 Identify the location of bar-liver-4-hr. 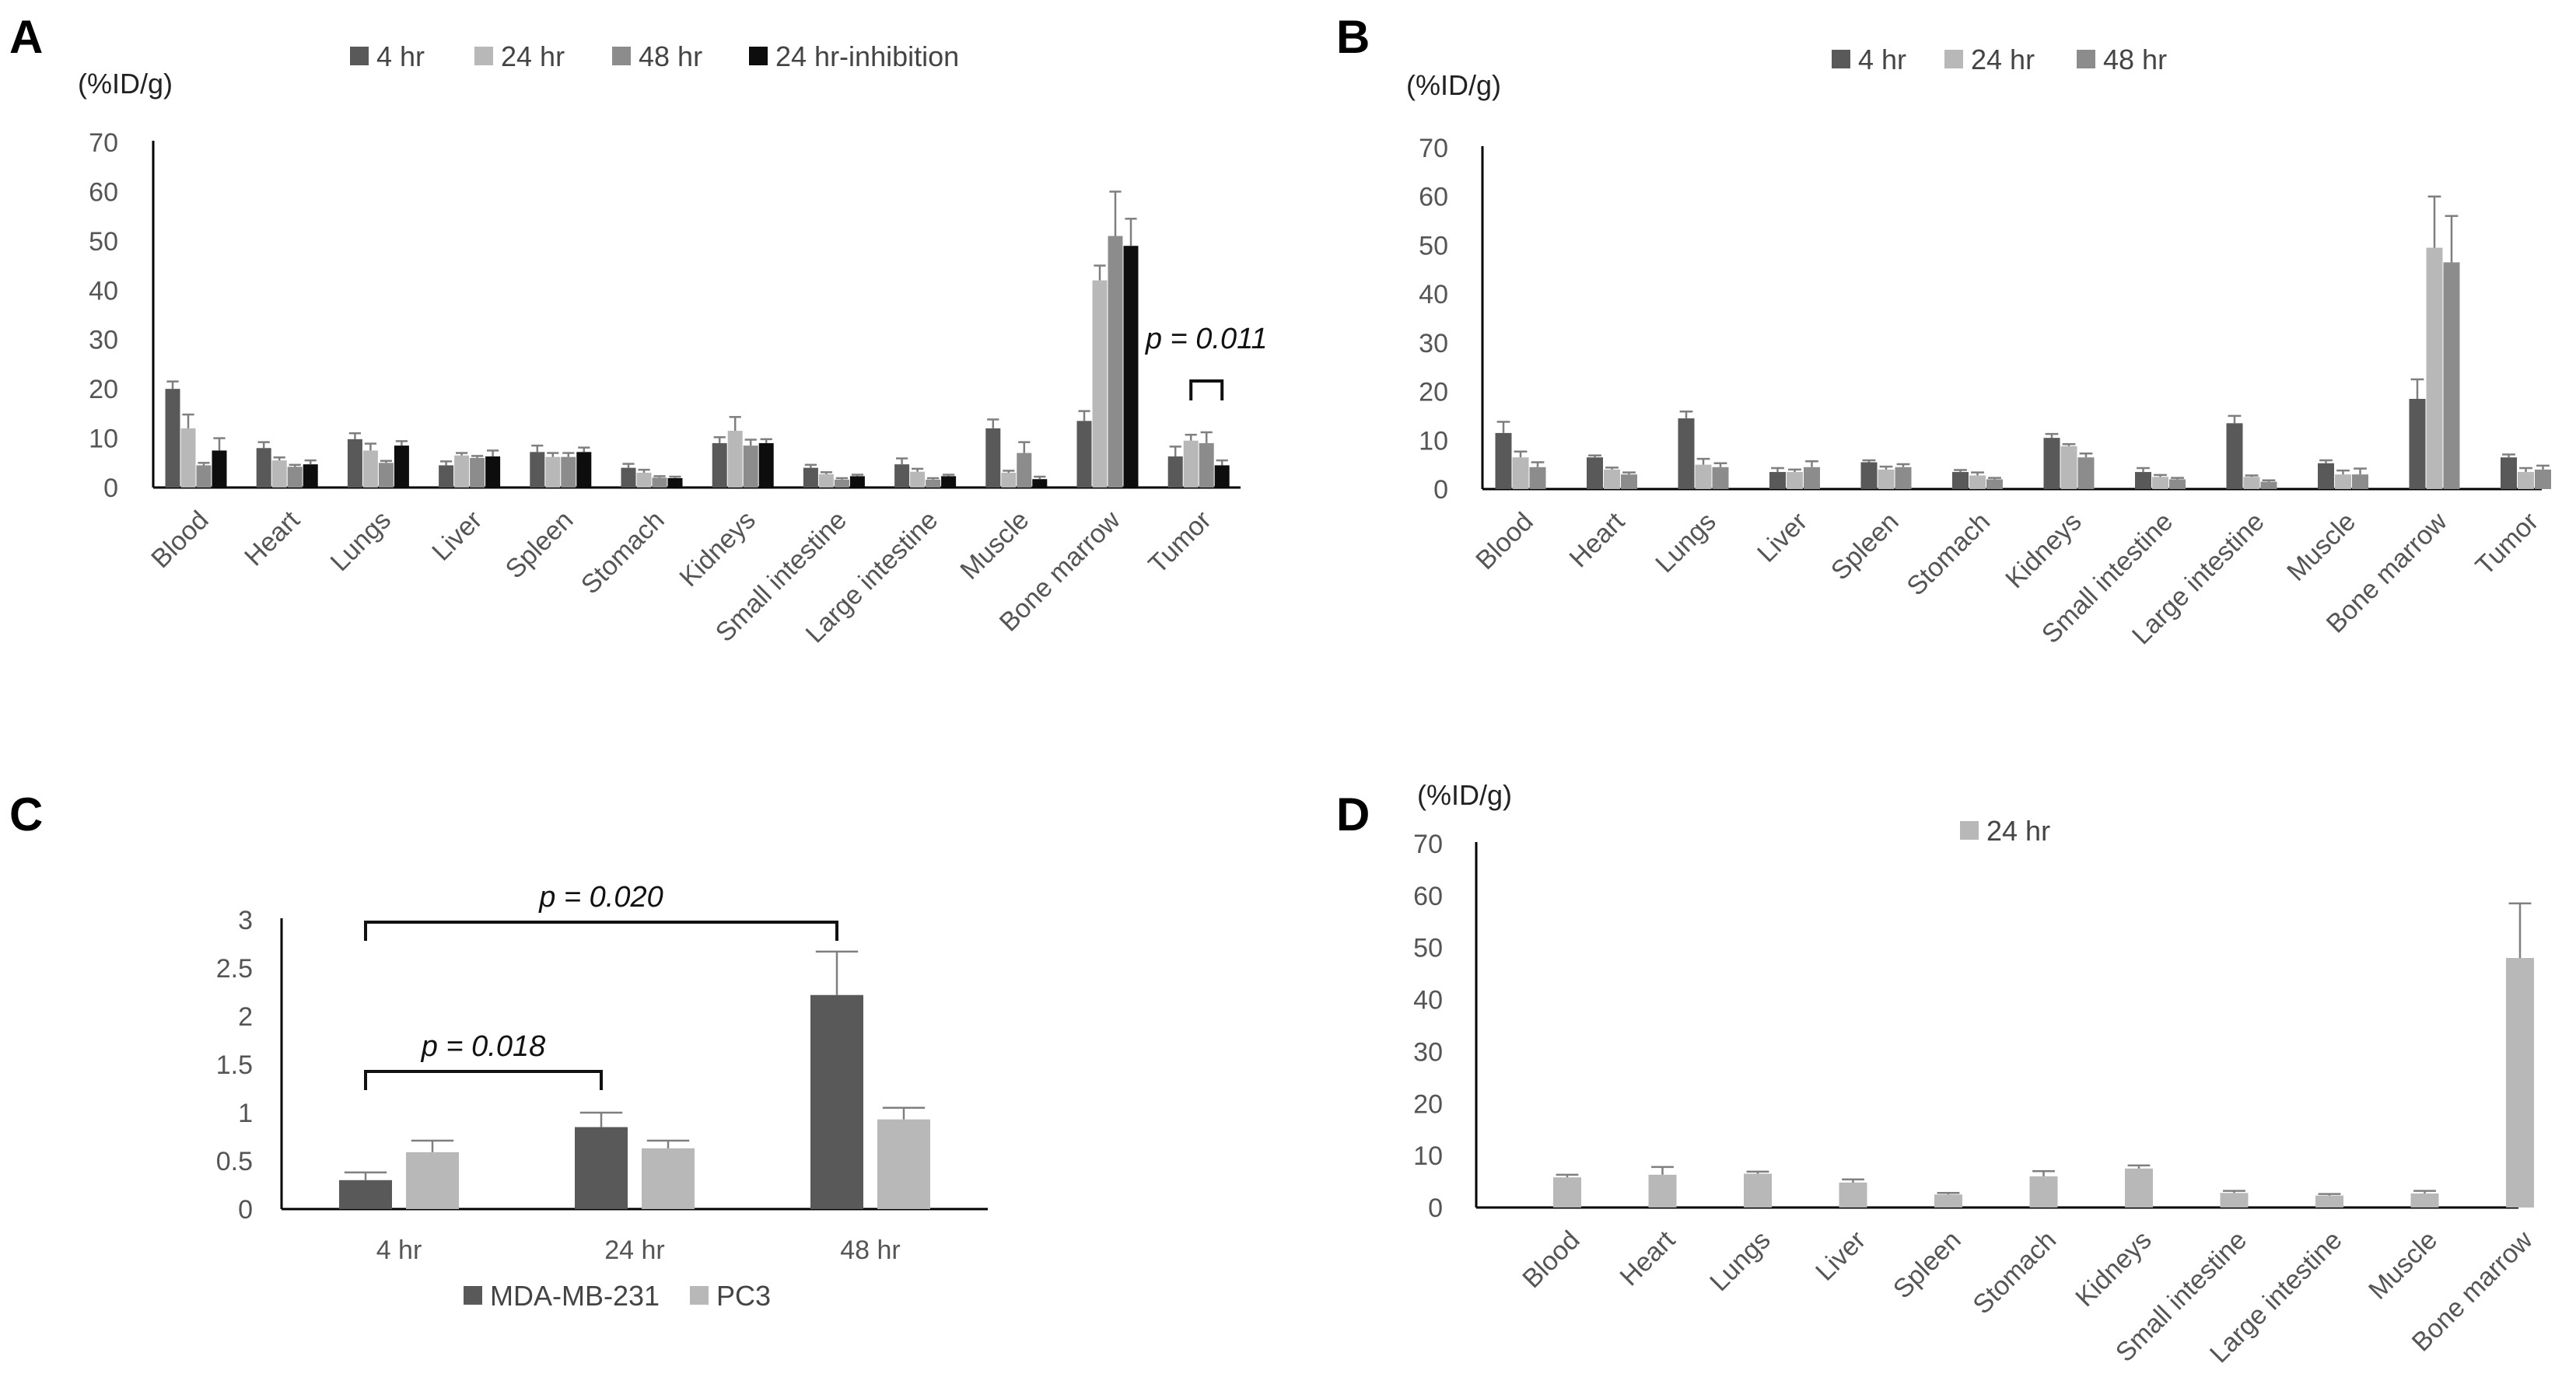
(447, 476).